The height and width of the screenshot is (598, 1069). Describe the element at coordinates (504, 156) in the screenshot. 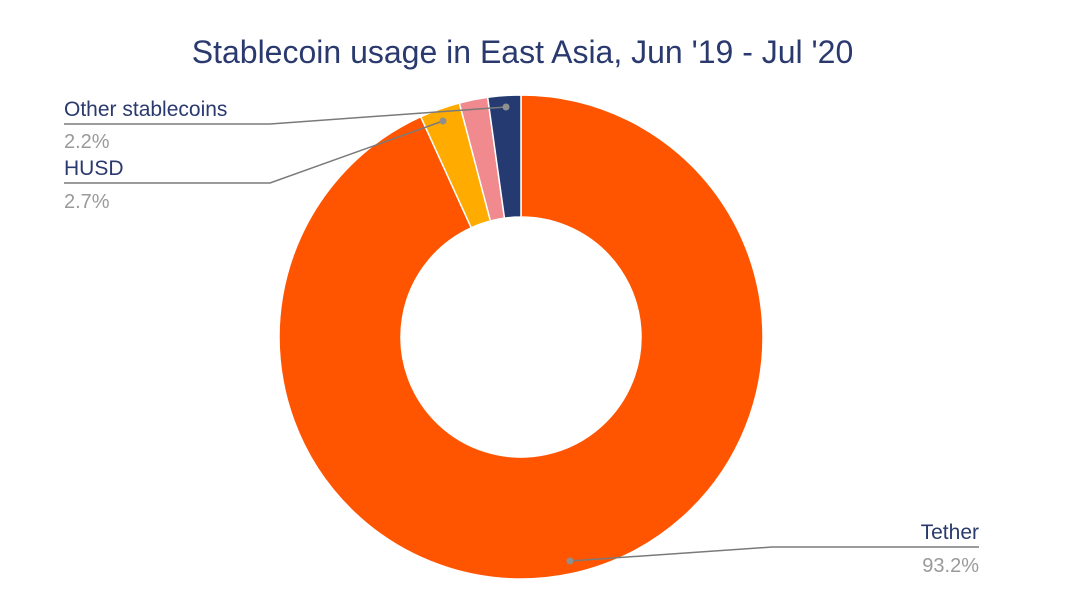

I see `slice-other-stablecoins` at that location.